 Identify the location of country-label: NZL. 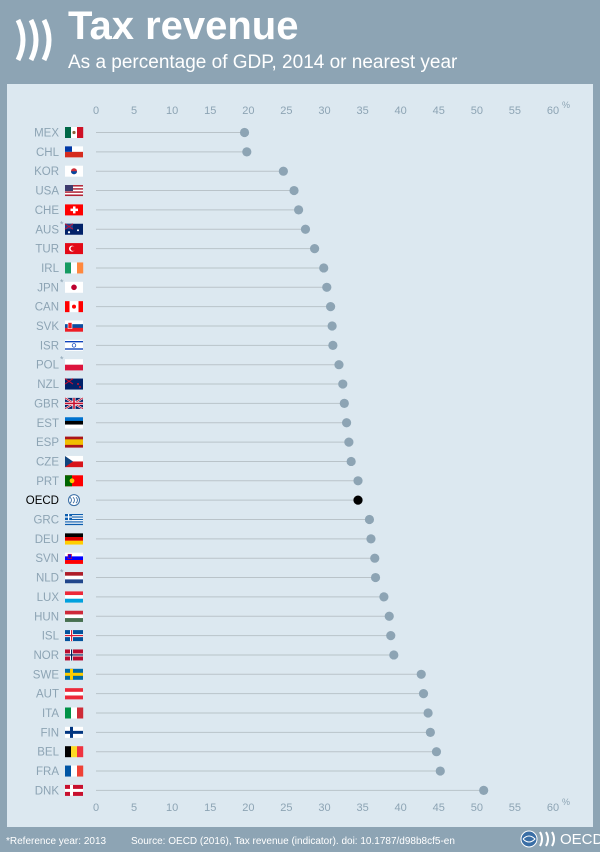
(48, 385).